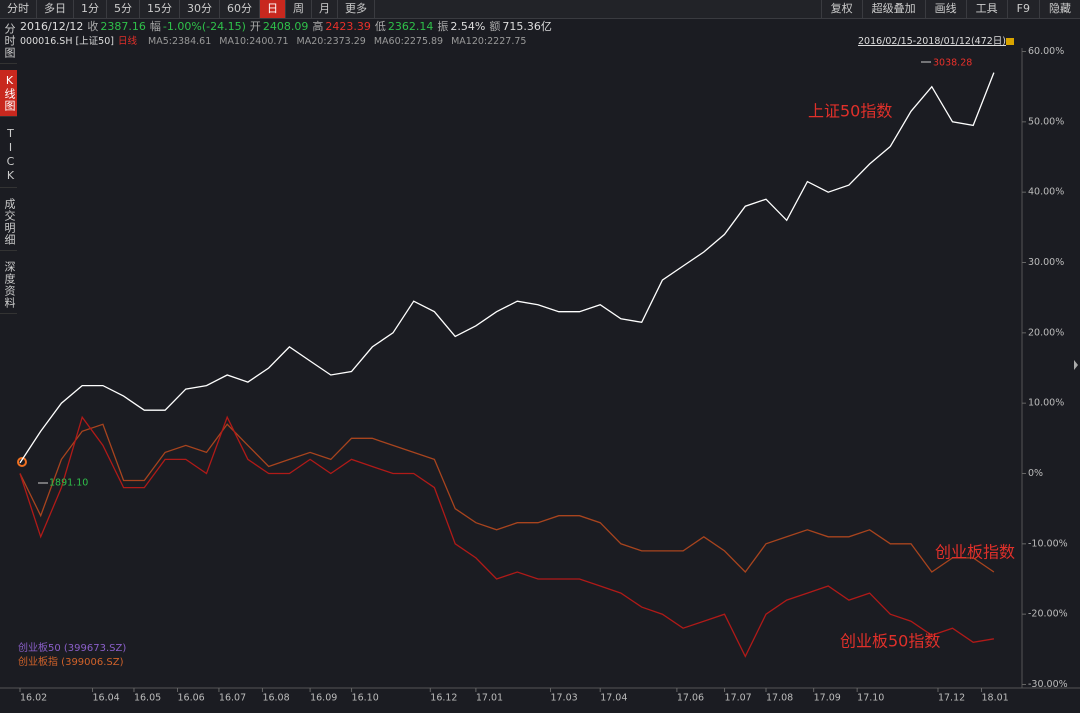 The width and height of the screenshot is (1080, 713). I want to click on date-range: 2016/02/15-2018/01/12(472日), so click(932, 41).